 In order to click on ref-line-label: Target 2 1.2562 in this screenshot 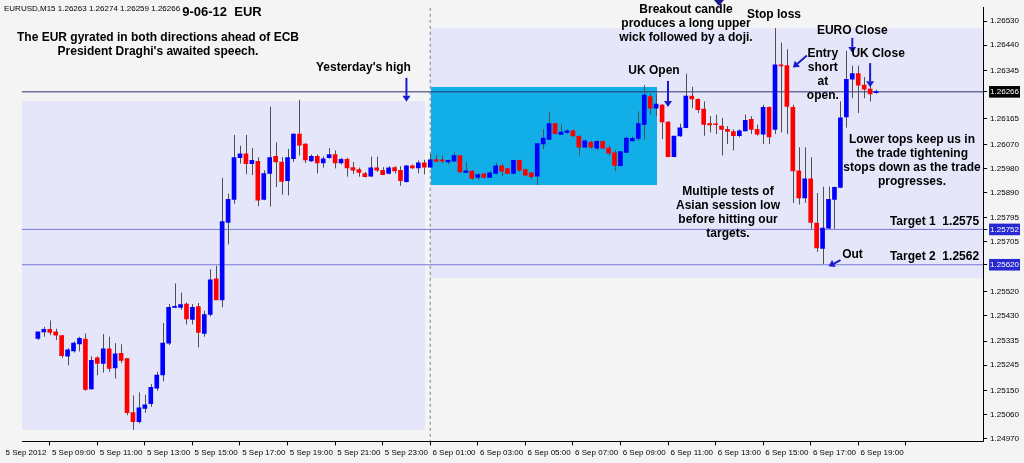, I will do `click(934, 256)`.